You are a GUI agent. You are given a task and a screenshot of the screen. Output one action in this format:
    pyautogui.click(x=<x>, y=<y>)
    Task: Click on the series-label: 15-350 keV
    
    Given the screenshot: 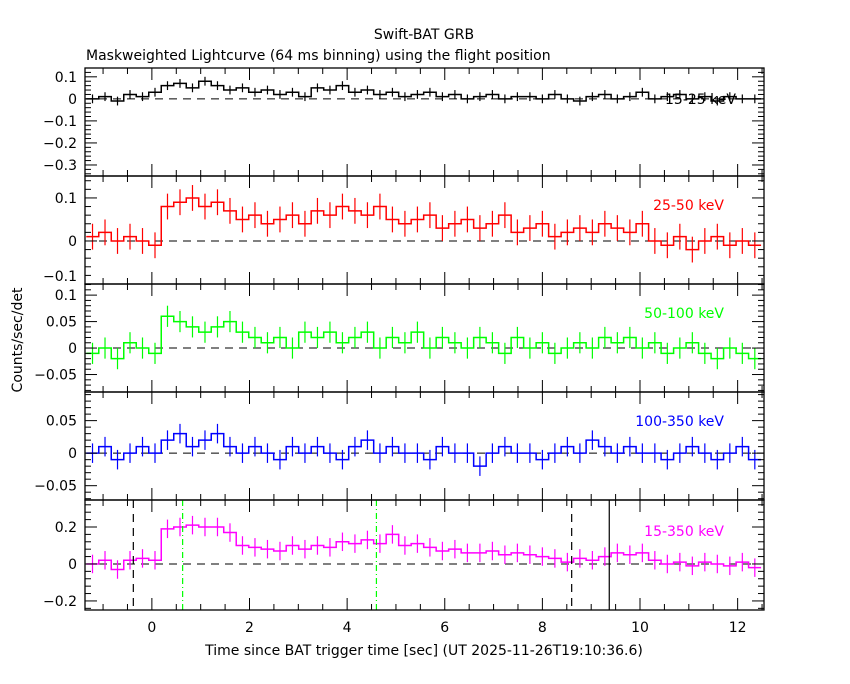 What is the action you would take?
    pyautogui.click(x=684, y=532)
    